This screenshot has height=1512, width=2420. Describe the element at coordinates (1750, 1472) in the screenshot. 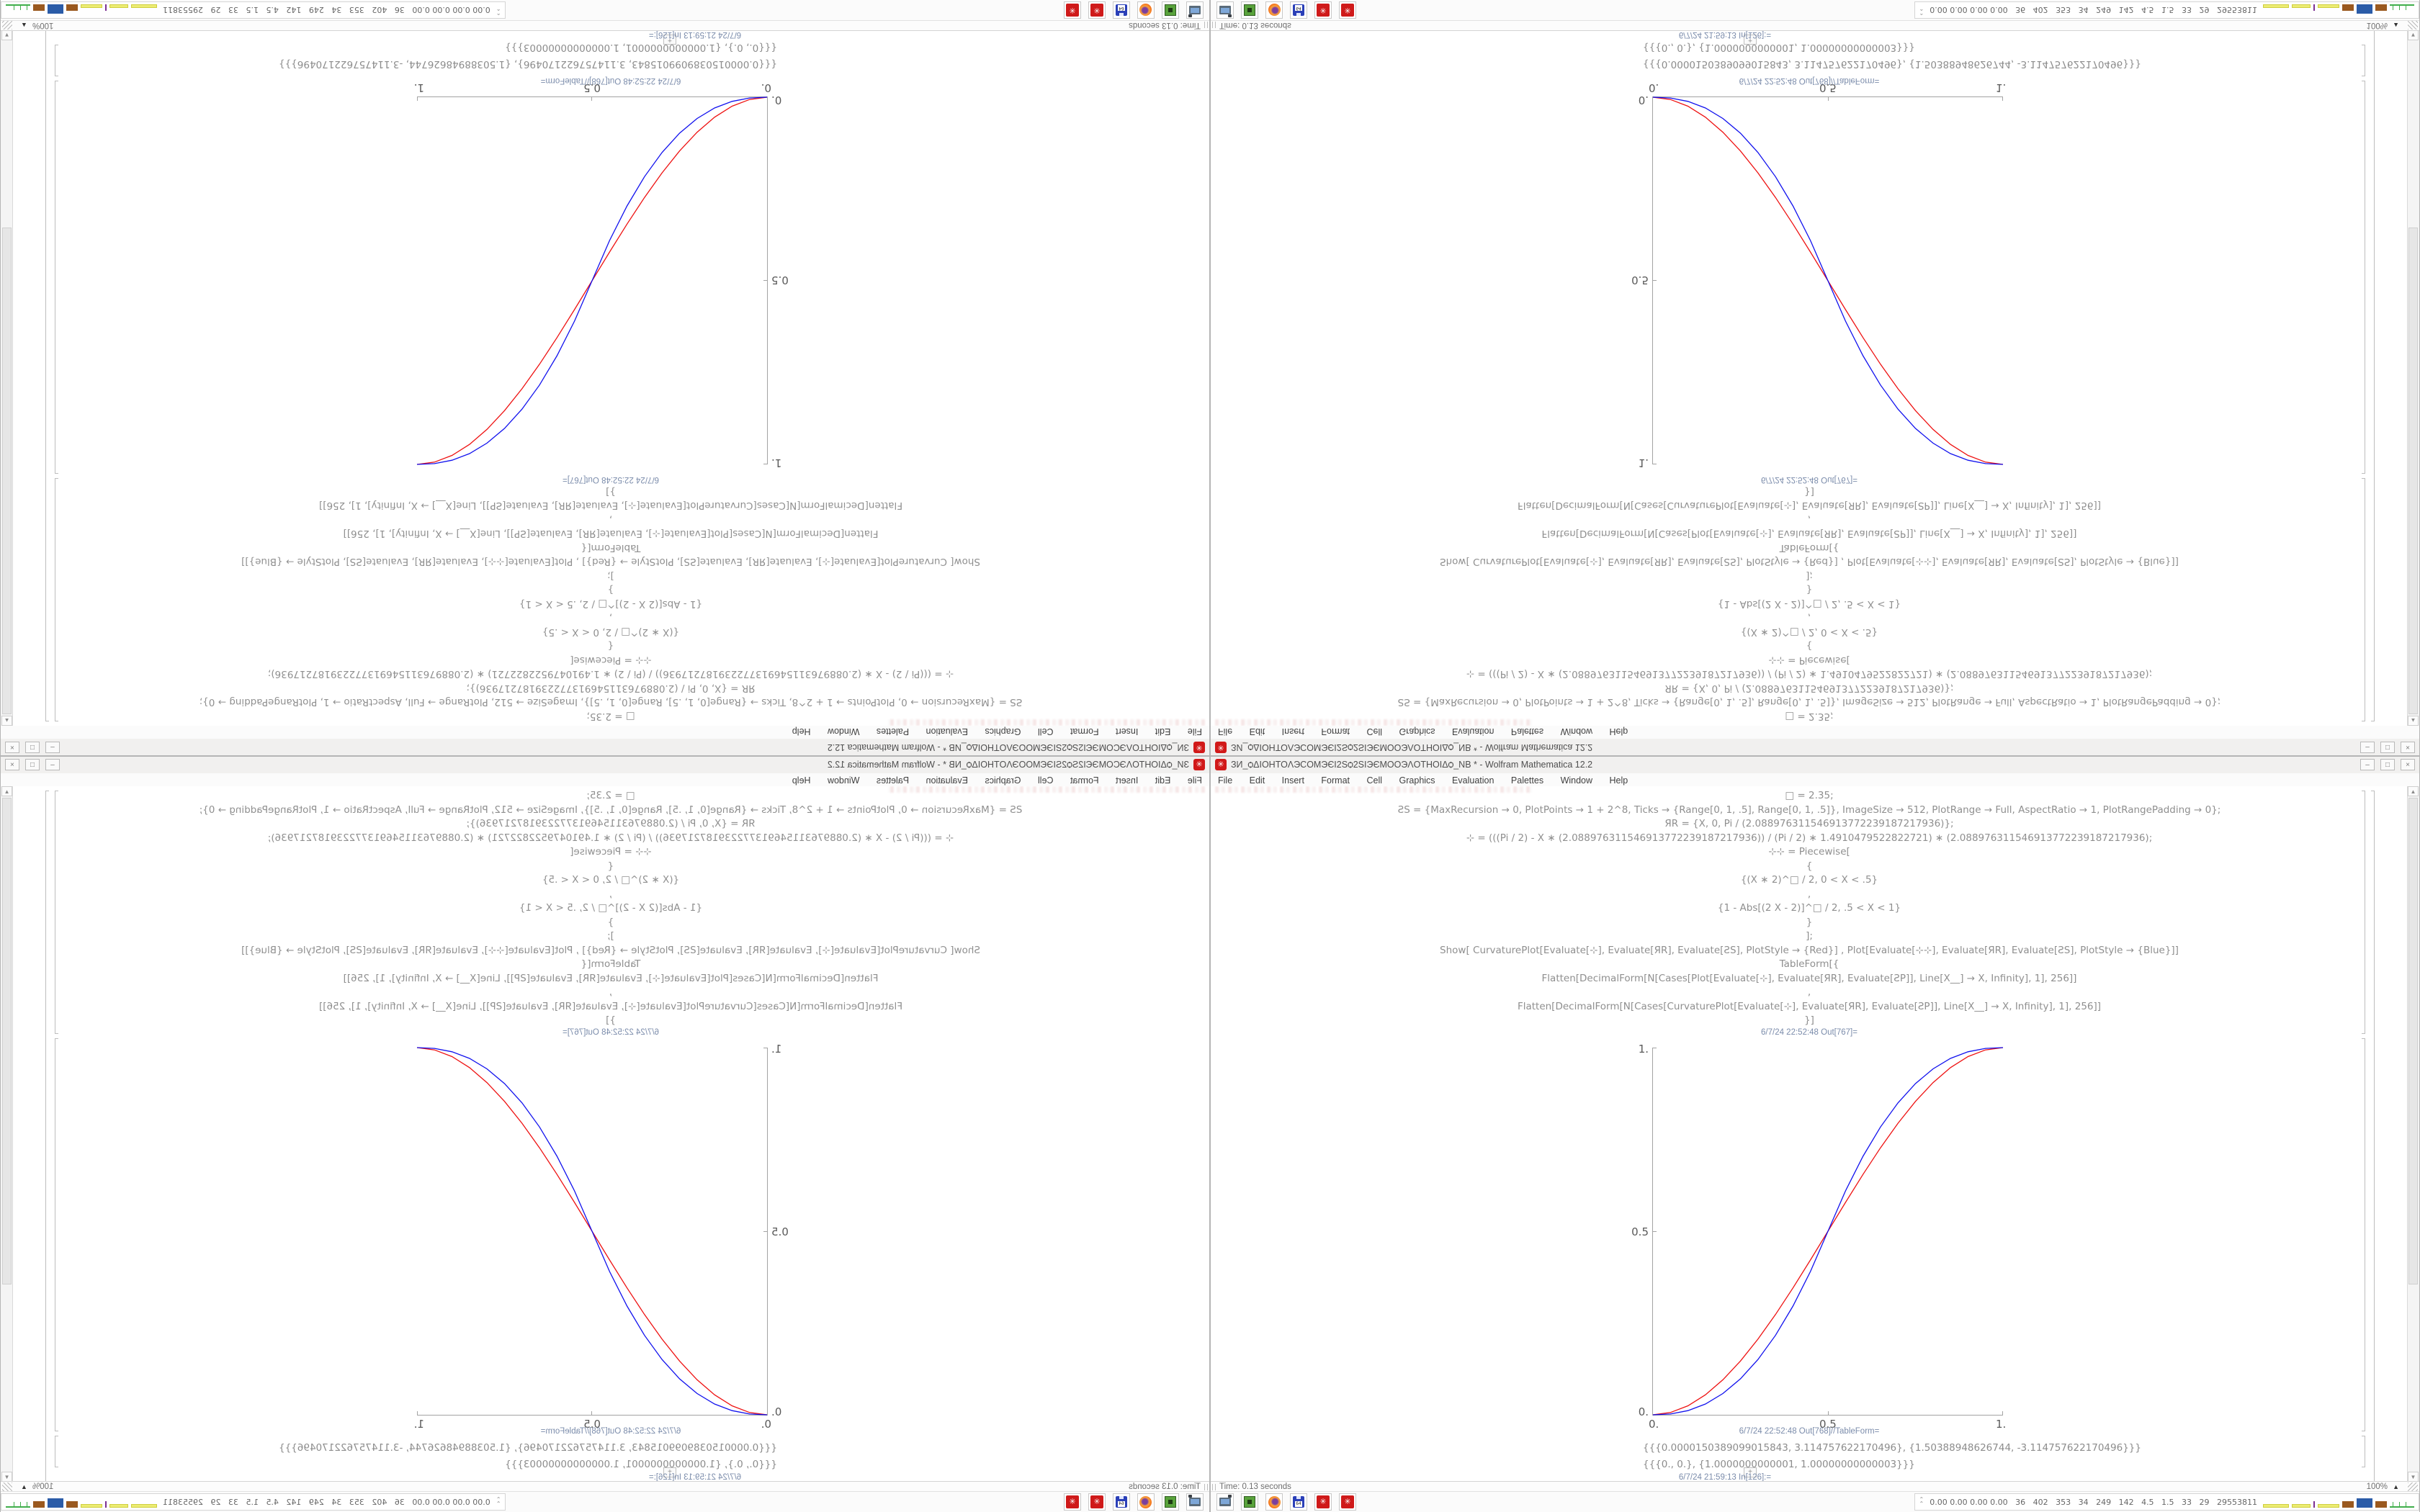

I see `insert-cell-plus-icon: +` at that location.